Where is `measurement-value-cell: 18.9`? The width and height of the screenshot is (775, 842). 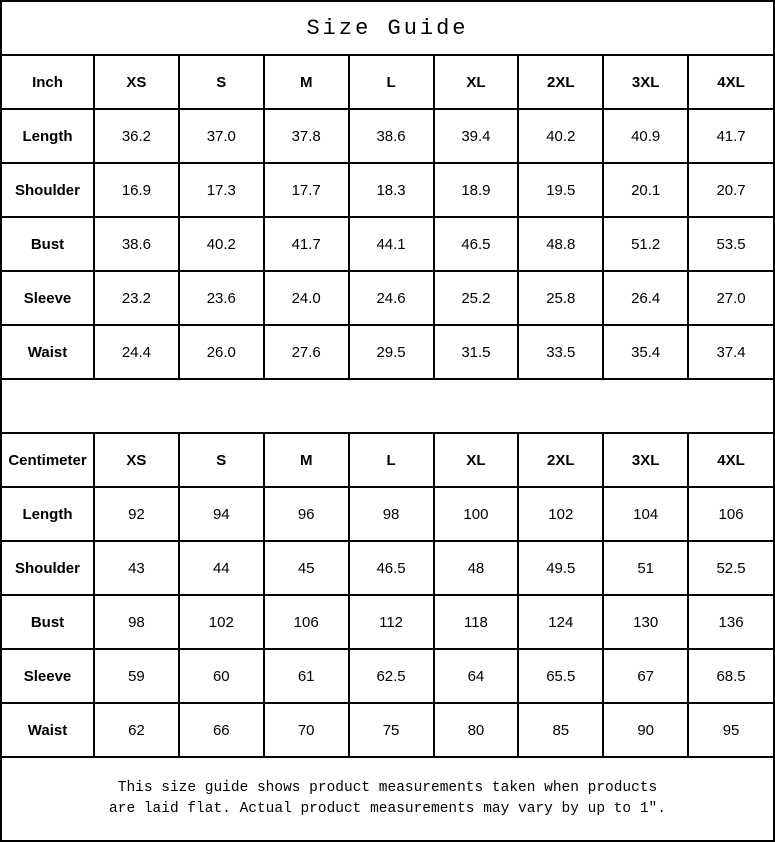 measurement-value-cell: 18.9 is located at coordinates (476, 190).